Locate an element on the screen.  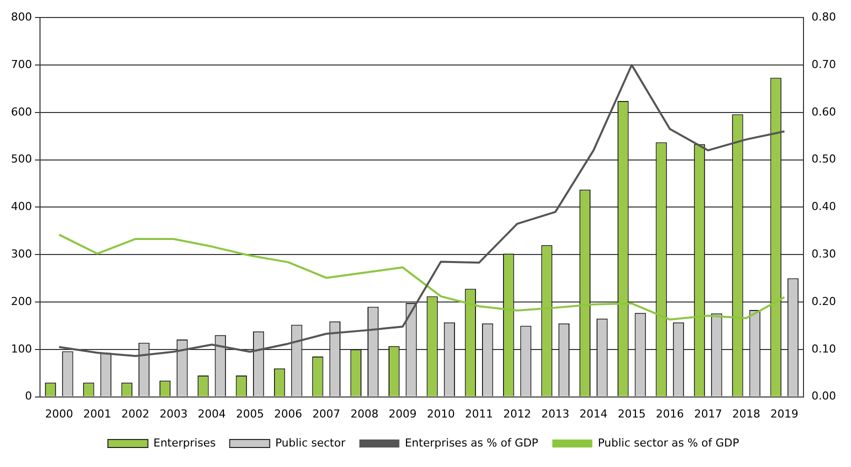
x-tick-label: 2000 is located at coordinates (59, 413).